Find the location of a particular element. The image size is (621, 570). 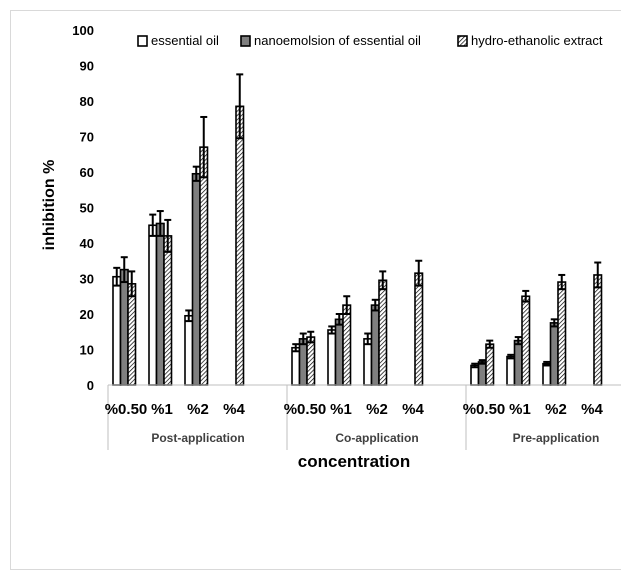

y-tick-label: 50 is located at coordinates (87, 208).